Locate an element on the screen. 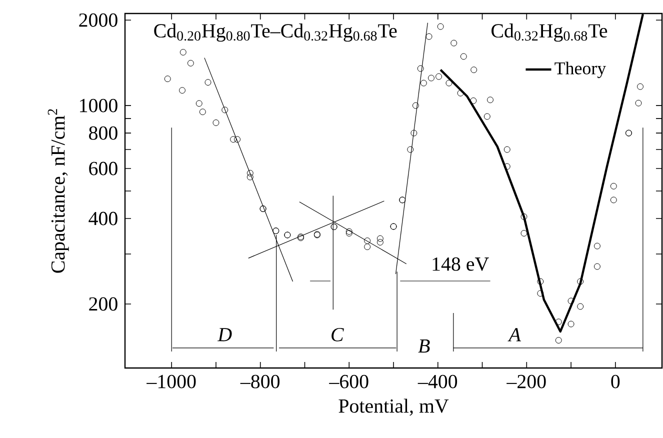 The height and width of the screenshot is (438, 663). annotation: B is located at coordinates (424, 346).